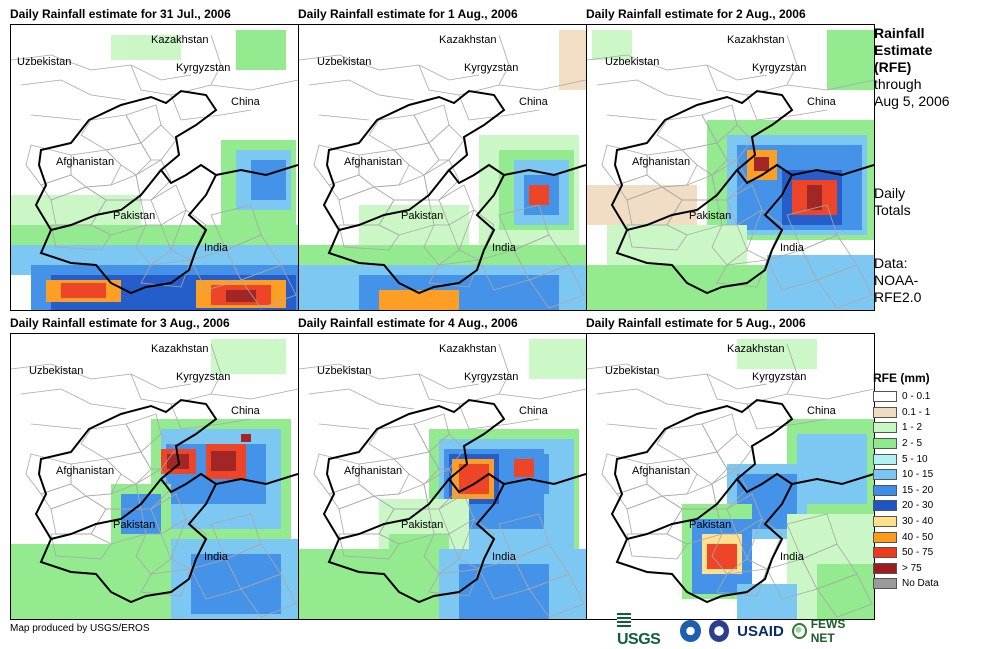 The image size is (983, 649). What do you see at coordinates (920, 584) in the screenshot?
I see `legend-label: No Data` at bounding box center [920, 584].